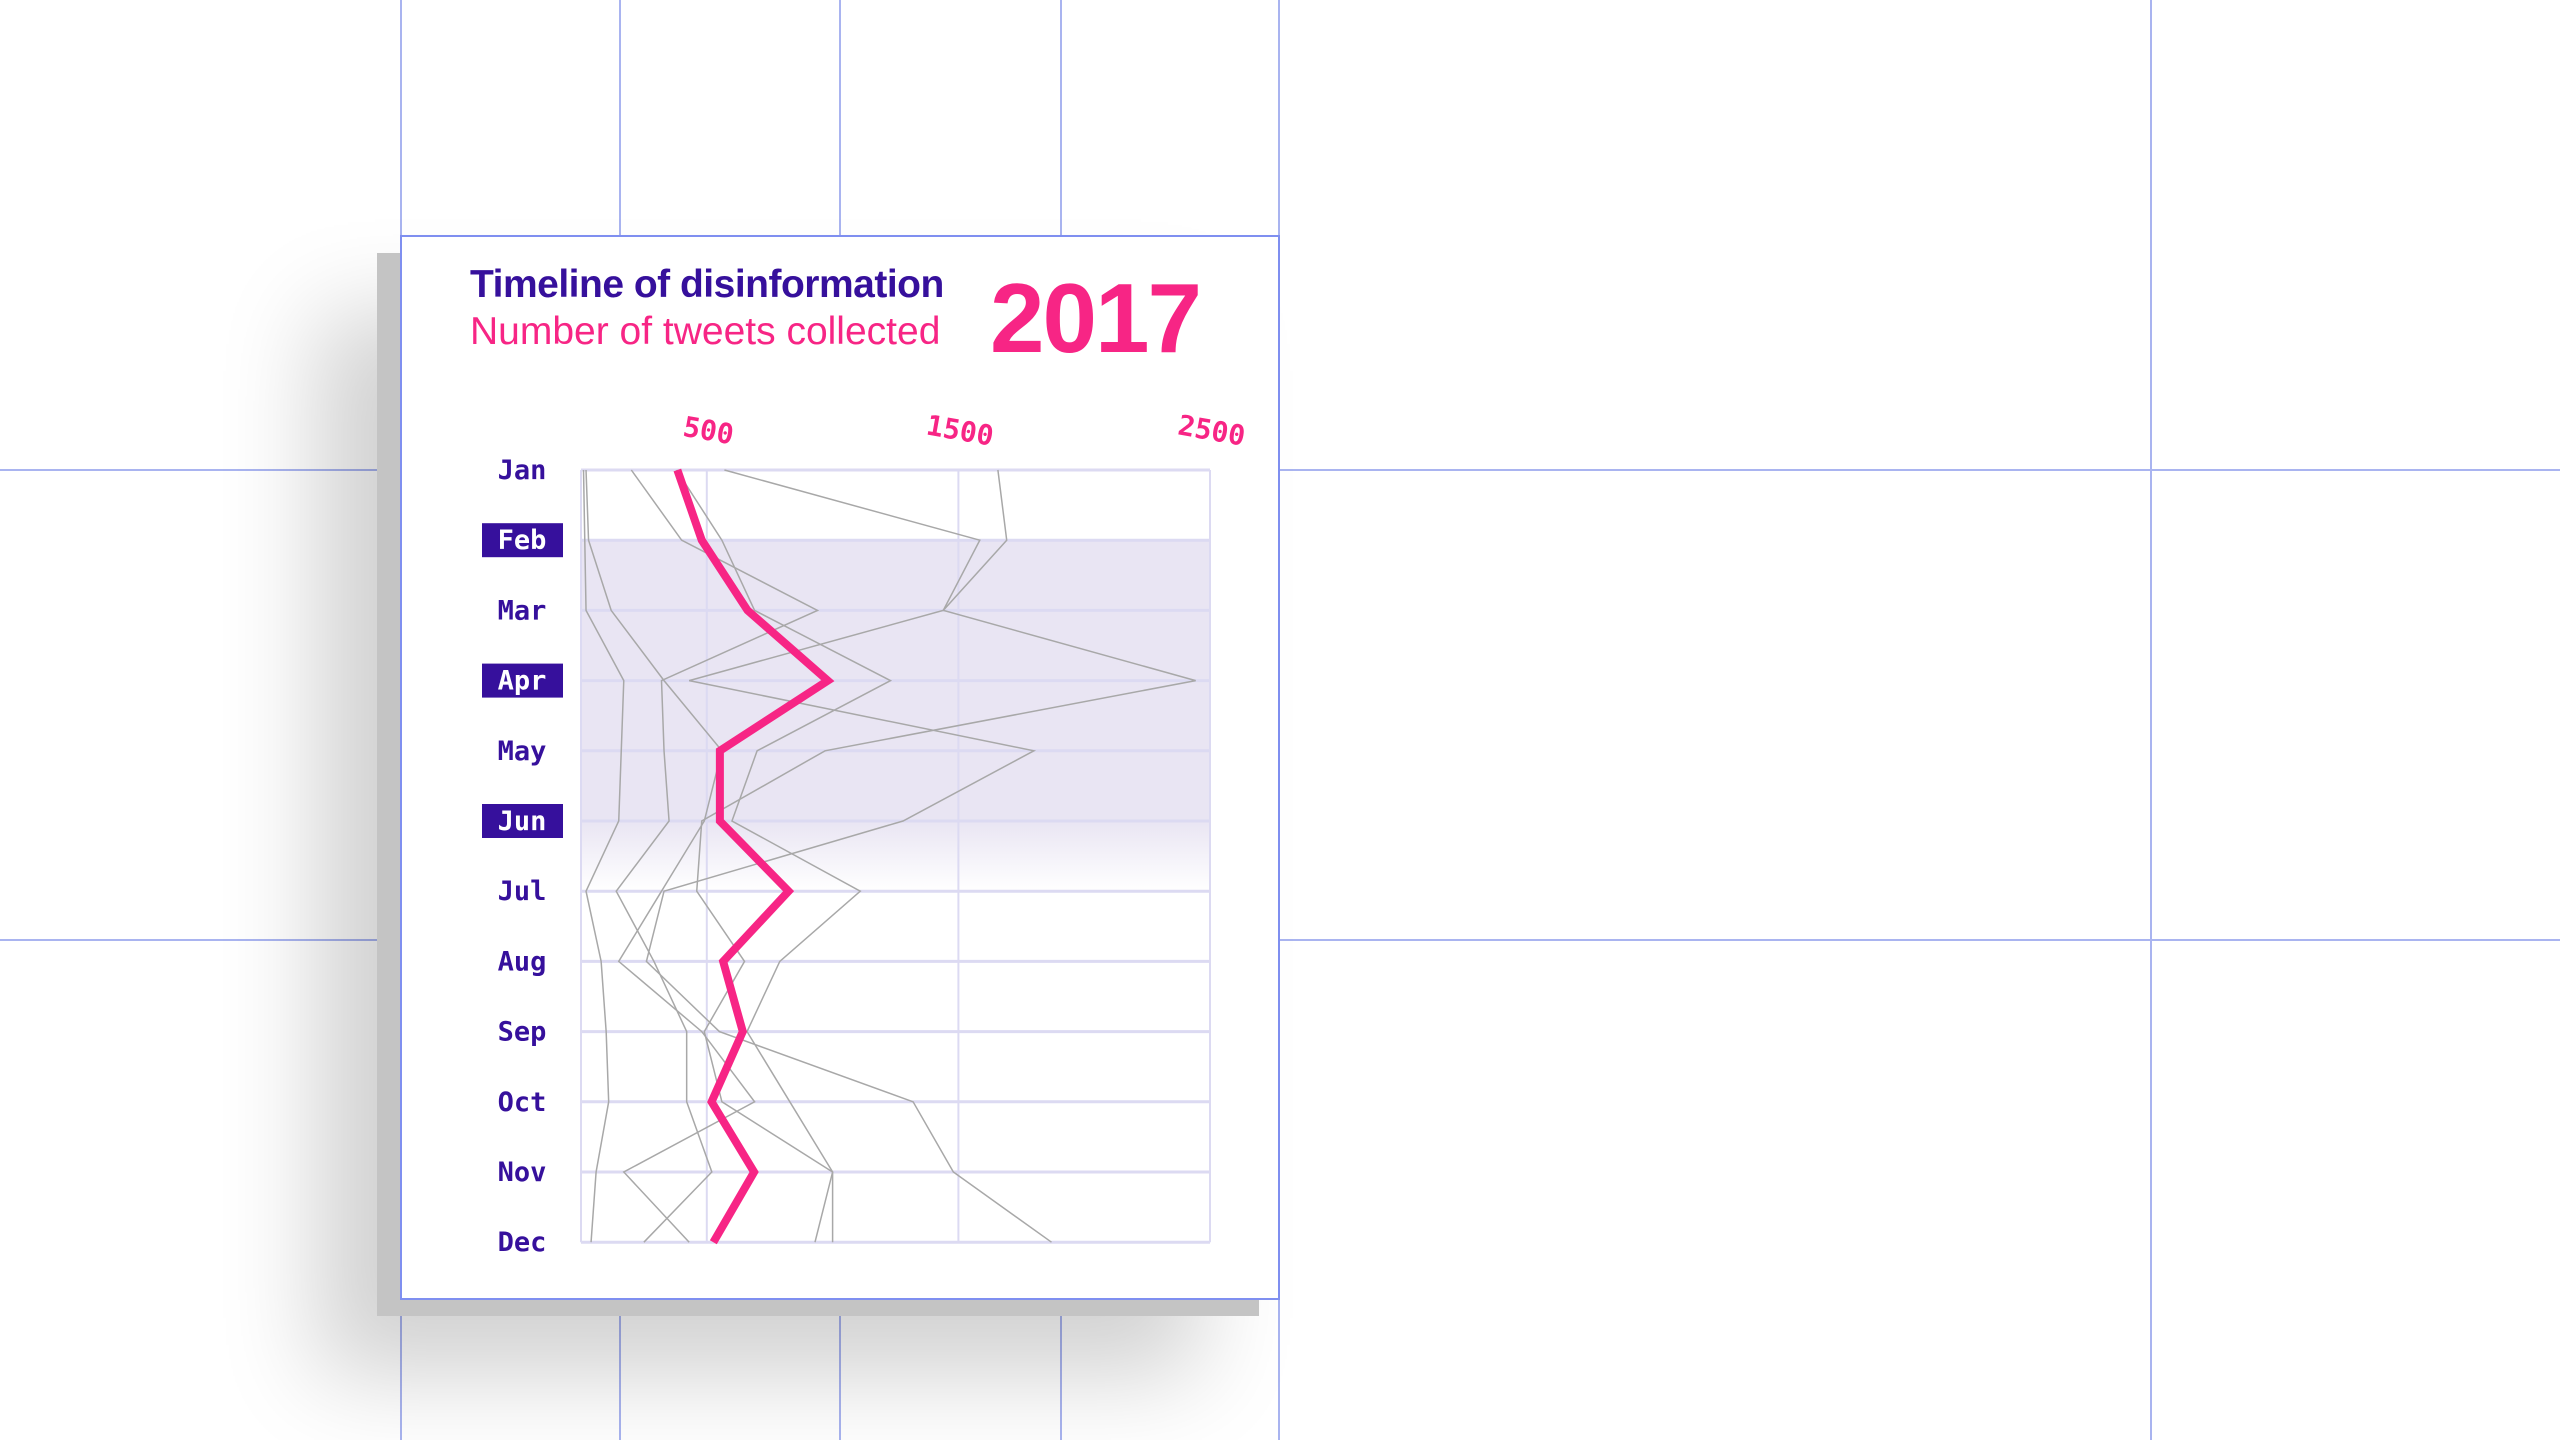 The image size is (2560, 1440). What do you see at coordinates (522, 1242) in the screenshot?
I see `month-label: Dec` at bounding box center [522, 1242].